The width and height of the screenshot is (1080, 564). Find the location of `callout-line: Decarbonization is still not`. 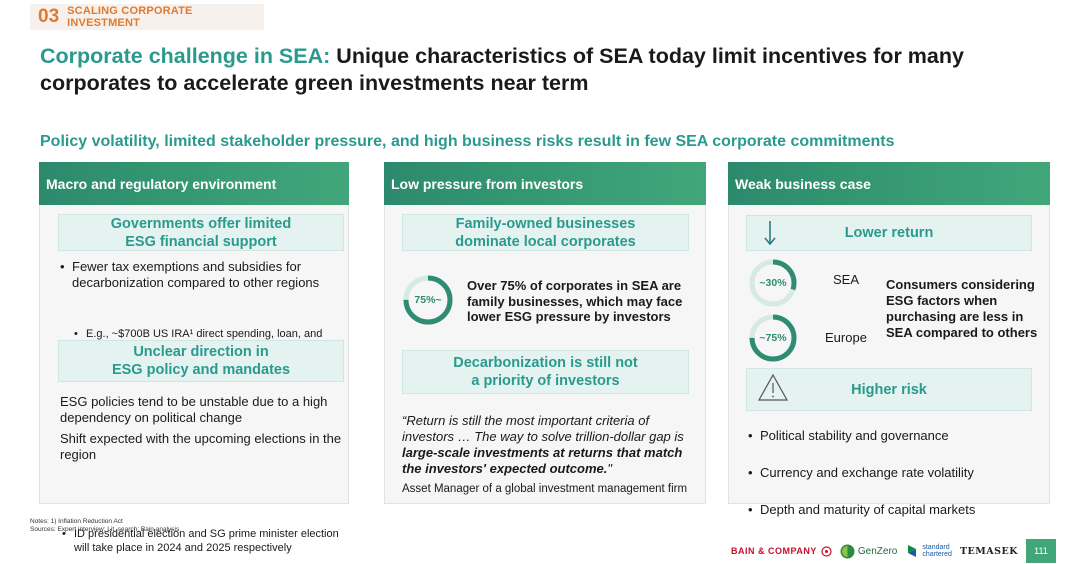

callout-line: Decarbonization is still not is located at coordinates (545, 363).